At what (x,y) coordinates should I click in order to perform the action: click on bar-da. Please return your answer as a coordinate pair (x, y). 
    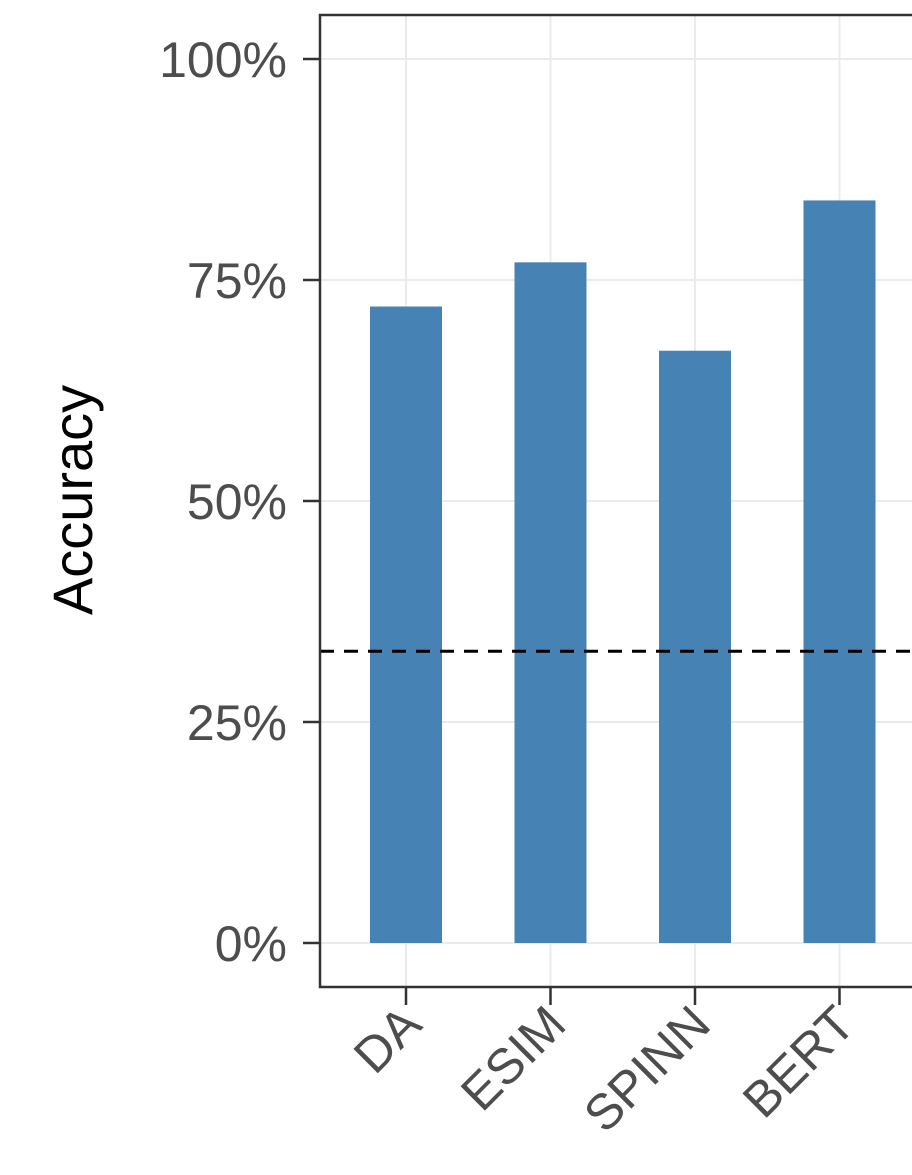
    Looking at the image, I should click on (406, 624).